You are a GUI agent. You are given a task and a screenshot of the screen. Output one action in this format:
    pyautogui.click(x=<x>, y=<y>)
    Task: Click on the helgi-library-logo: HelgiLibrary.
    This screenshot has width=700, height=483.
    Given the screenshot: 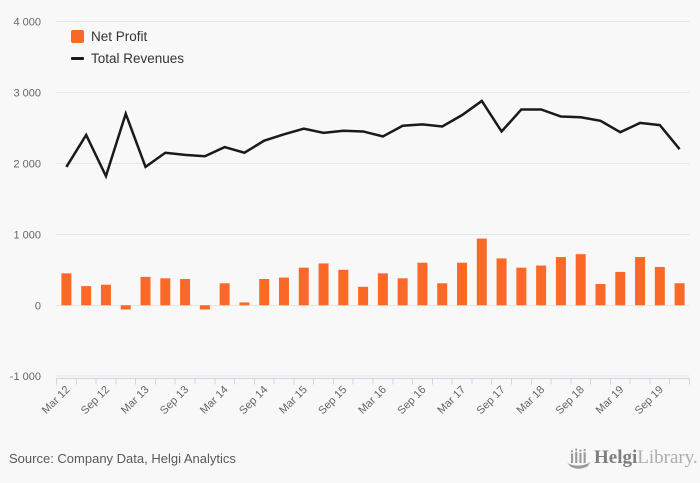 What is the action you would take?
    pyautogui.click(x=632, y=459)
    